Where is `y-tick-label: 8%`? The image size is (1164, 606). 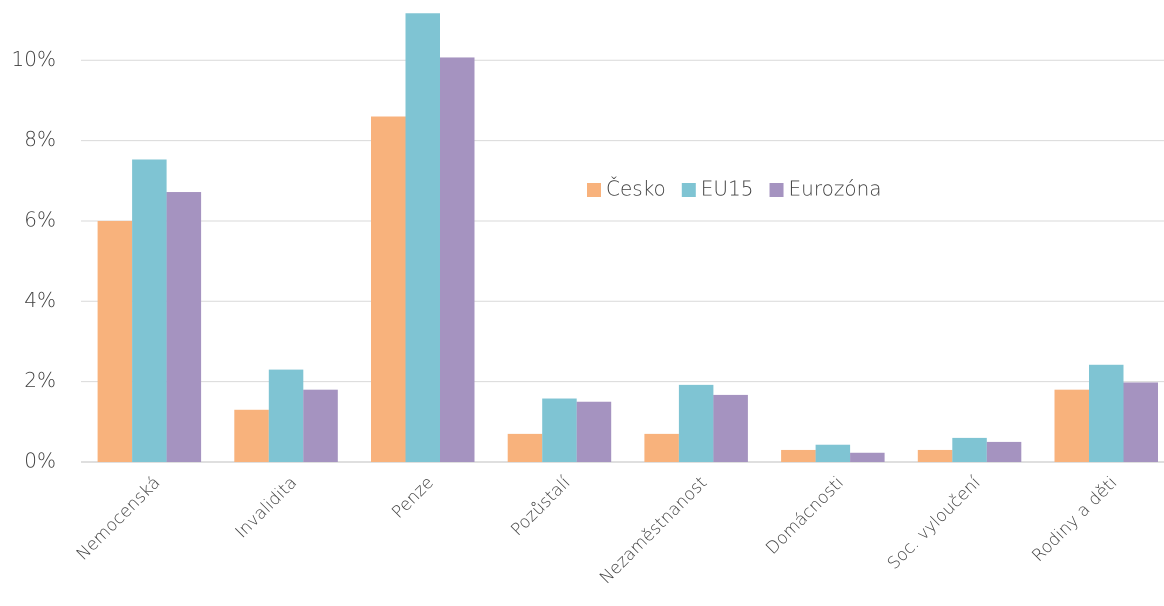
y-tick-label: 8% is located at coordinates (40, 139).